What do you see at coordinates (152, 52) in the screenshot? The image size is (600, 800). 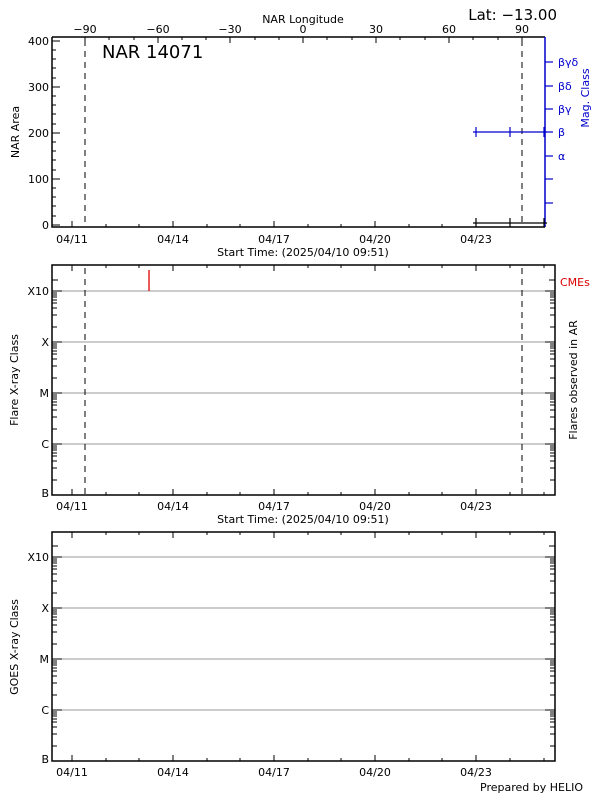 I see `region-title: NAR 14071` at bounding box center [152, 52].